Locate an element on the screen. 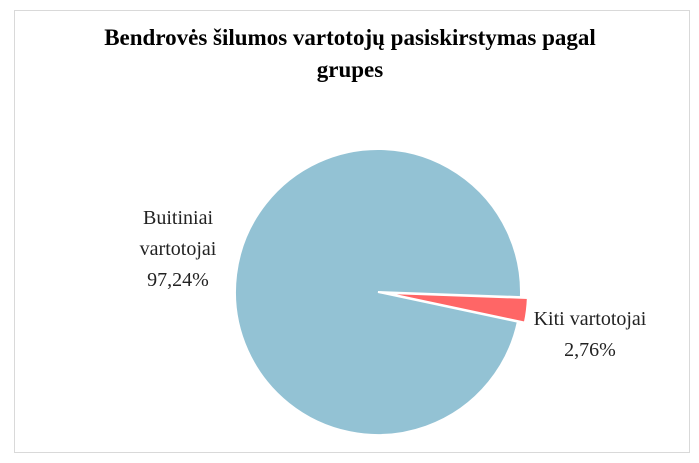 The image size is (699, 463). category-label: Buitiniai vartotojai is located at coordinates (178, 233).